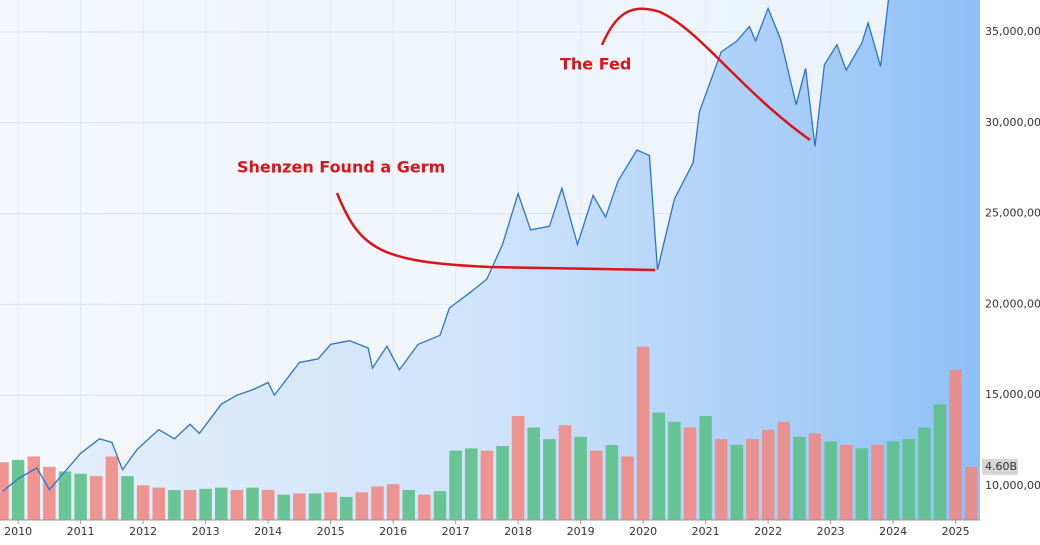 The image size is (1040, 545). Describe the element at coordinates (706, 531) in the screenshot. I see `x-tick-label: 2021` at that location.